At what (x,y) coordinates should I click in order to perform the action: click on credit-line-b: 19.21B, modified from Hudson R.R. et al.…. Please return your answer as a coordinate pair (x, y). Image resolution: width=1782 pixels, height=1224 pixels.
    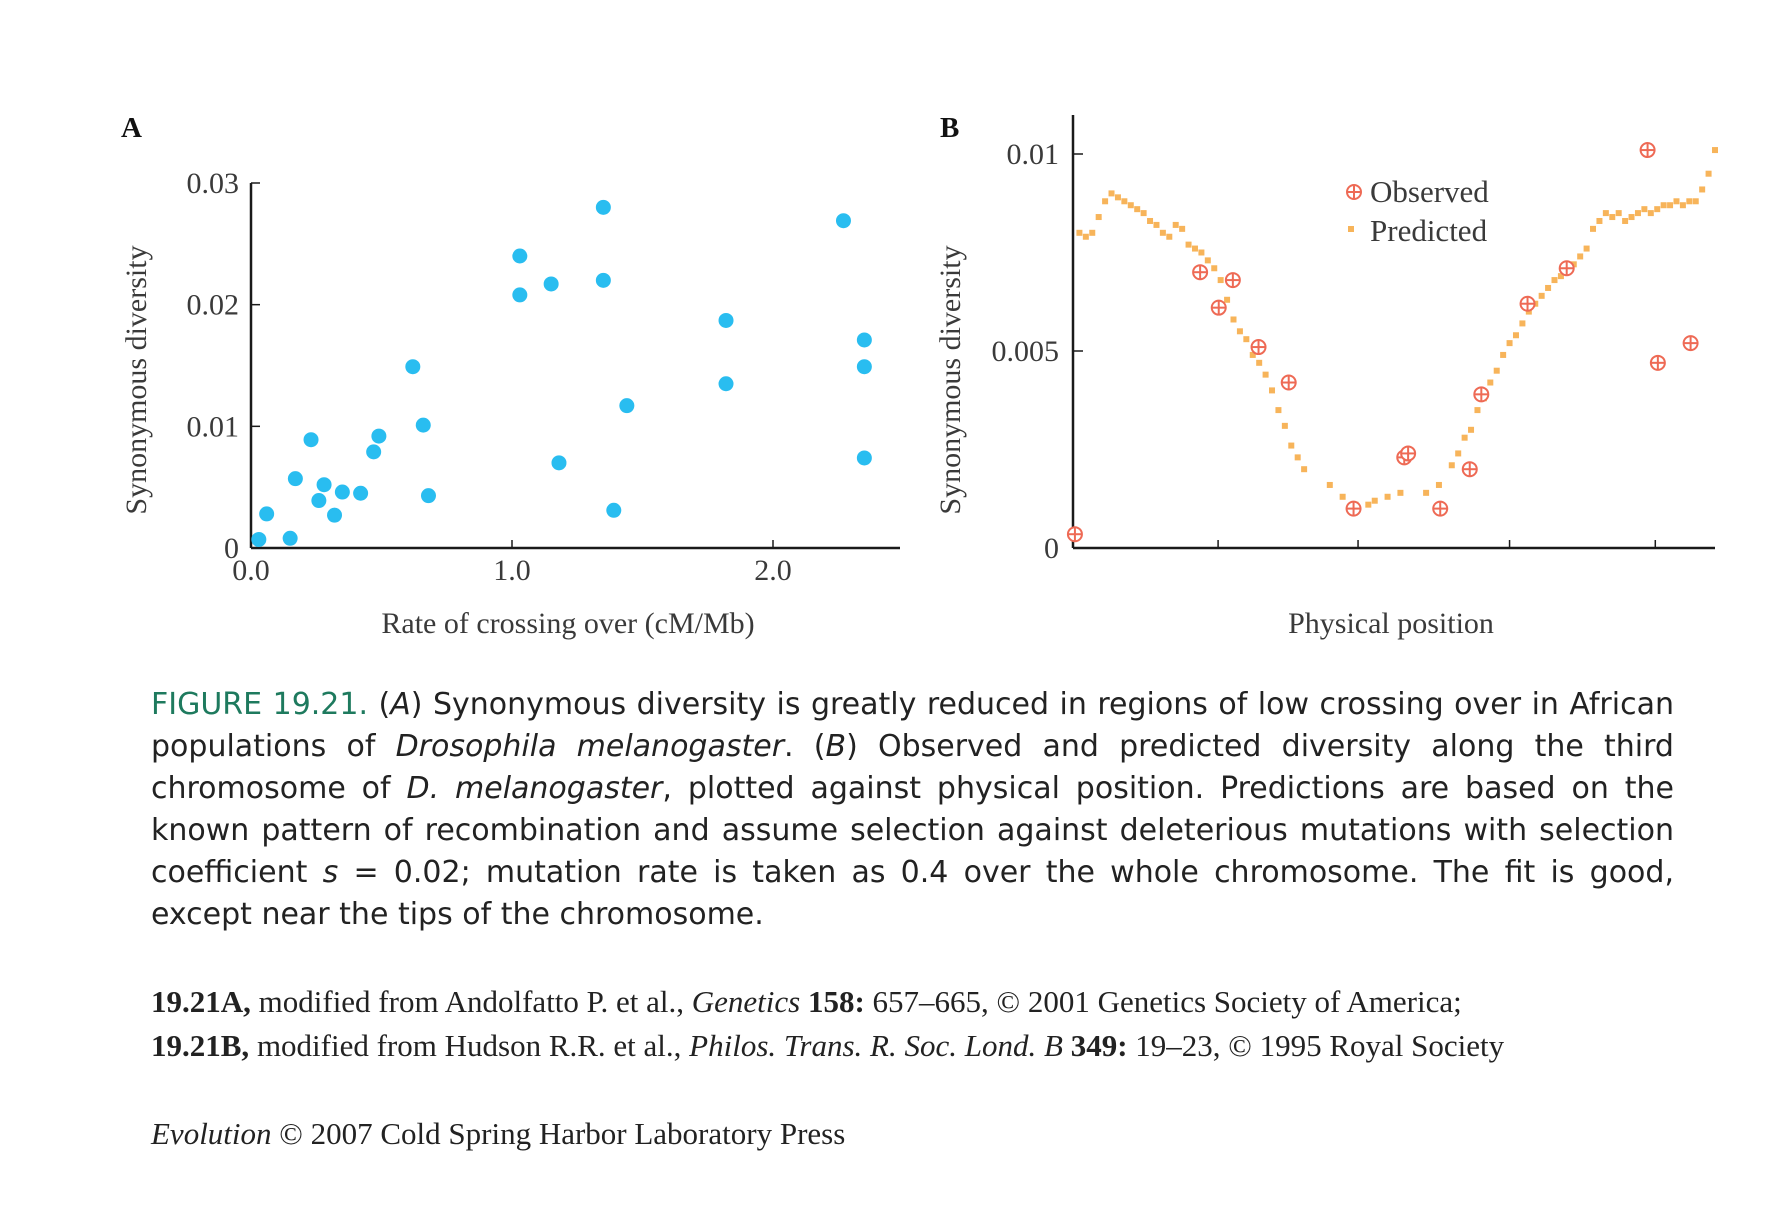
    Looking at the image, I should click on (931, 1046).